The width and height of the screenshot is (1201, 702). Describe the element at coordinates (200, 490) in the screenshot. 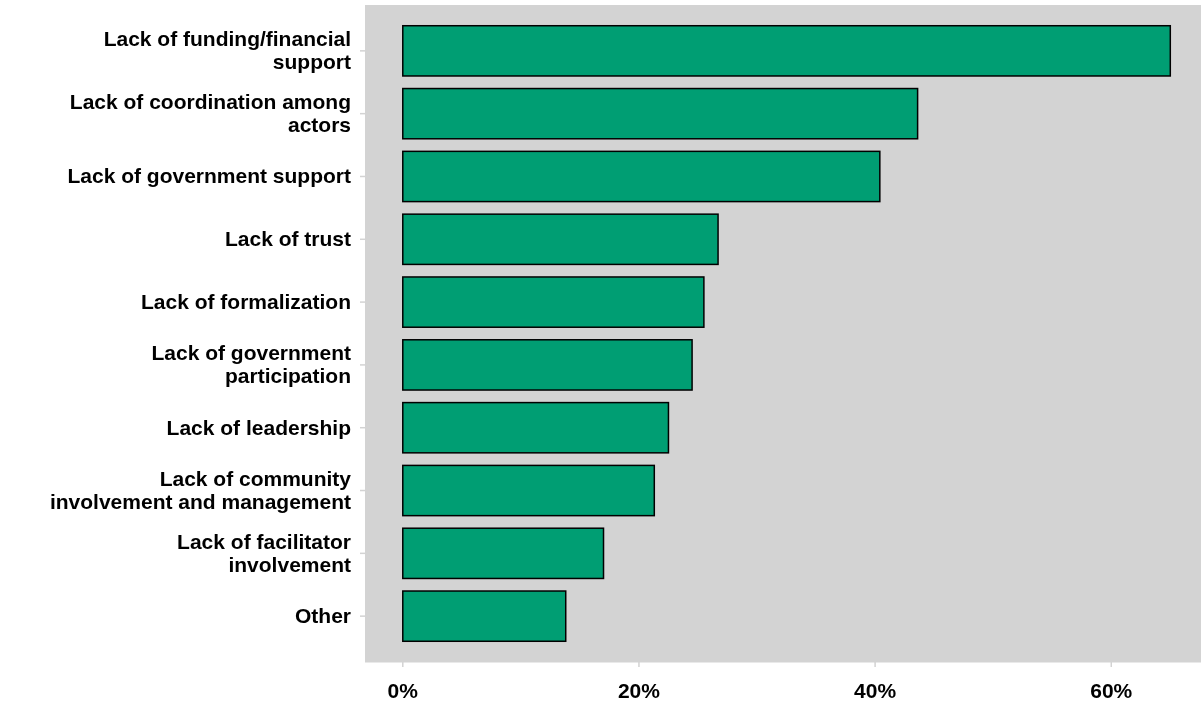

I see `y-tick-label: Lack of community involvement and management` at that location.